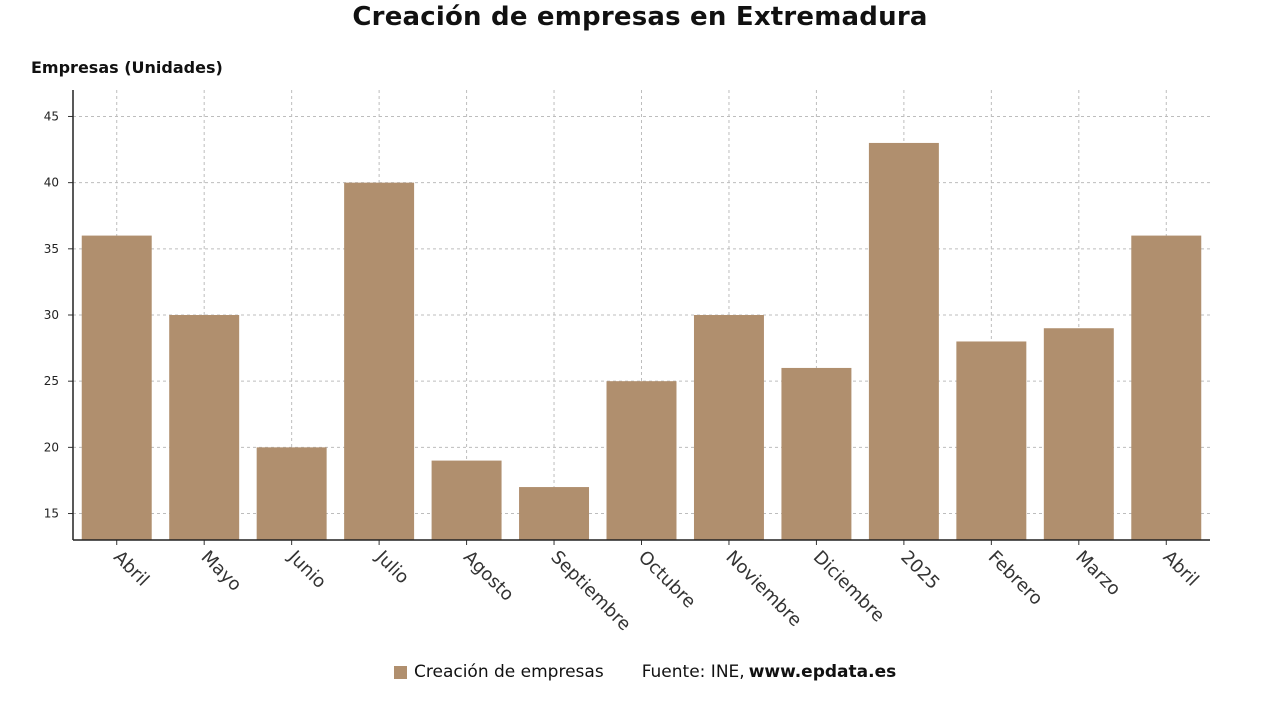 The width and height of the screenshot is (1280, 720). I want to click on y-tick-label: 45, so click(51, 116).